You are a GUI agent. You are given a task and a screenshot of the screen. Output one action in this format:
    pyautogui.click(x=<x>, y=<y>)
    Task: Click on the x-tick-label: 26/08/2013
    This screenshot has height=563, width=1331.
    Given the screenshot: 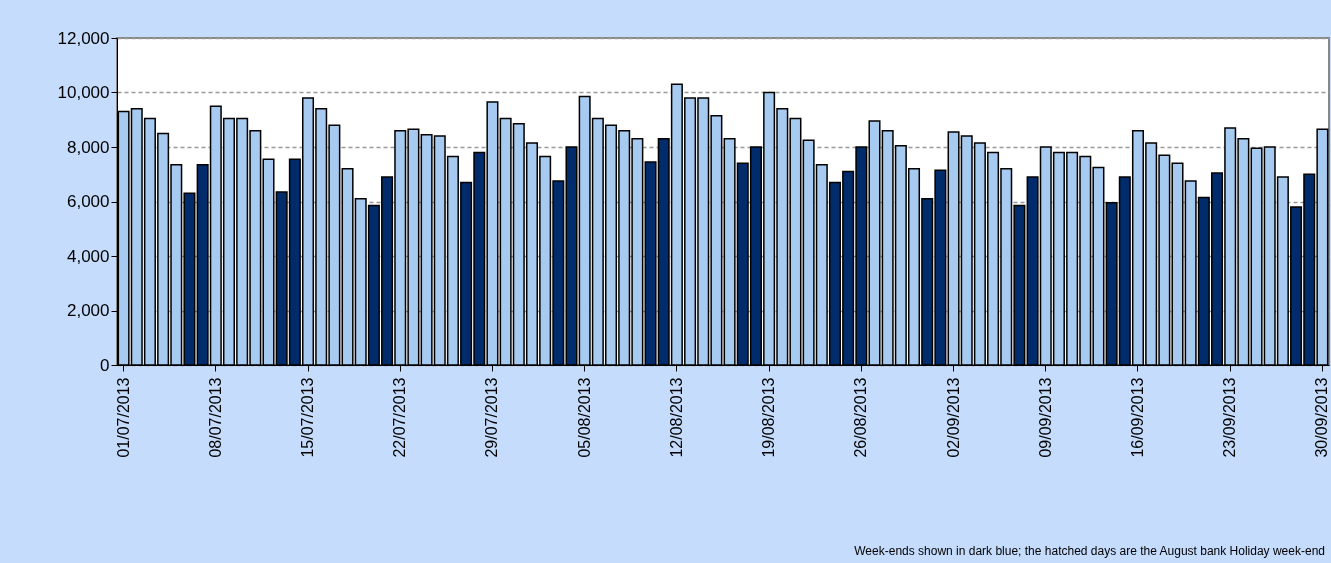 What is the action you would take?
    pyautogui.click(x=861, y=417)
    